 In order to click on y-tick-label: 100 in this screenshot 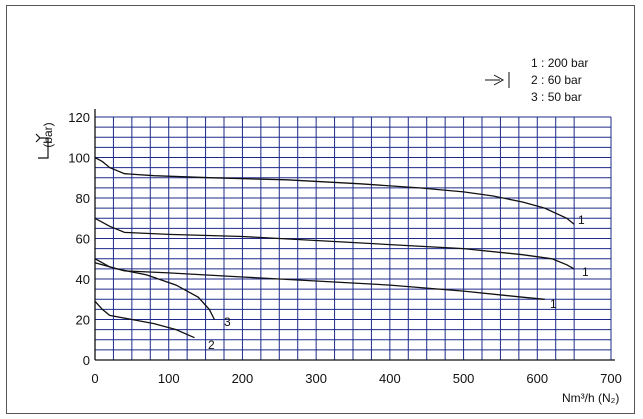, I will do `click(79, 158)`.